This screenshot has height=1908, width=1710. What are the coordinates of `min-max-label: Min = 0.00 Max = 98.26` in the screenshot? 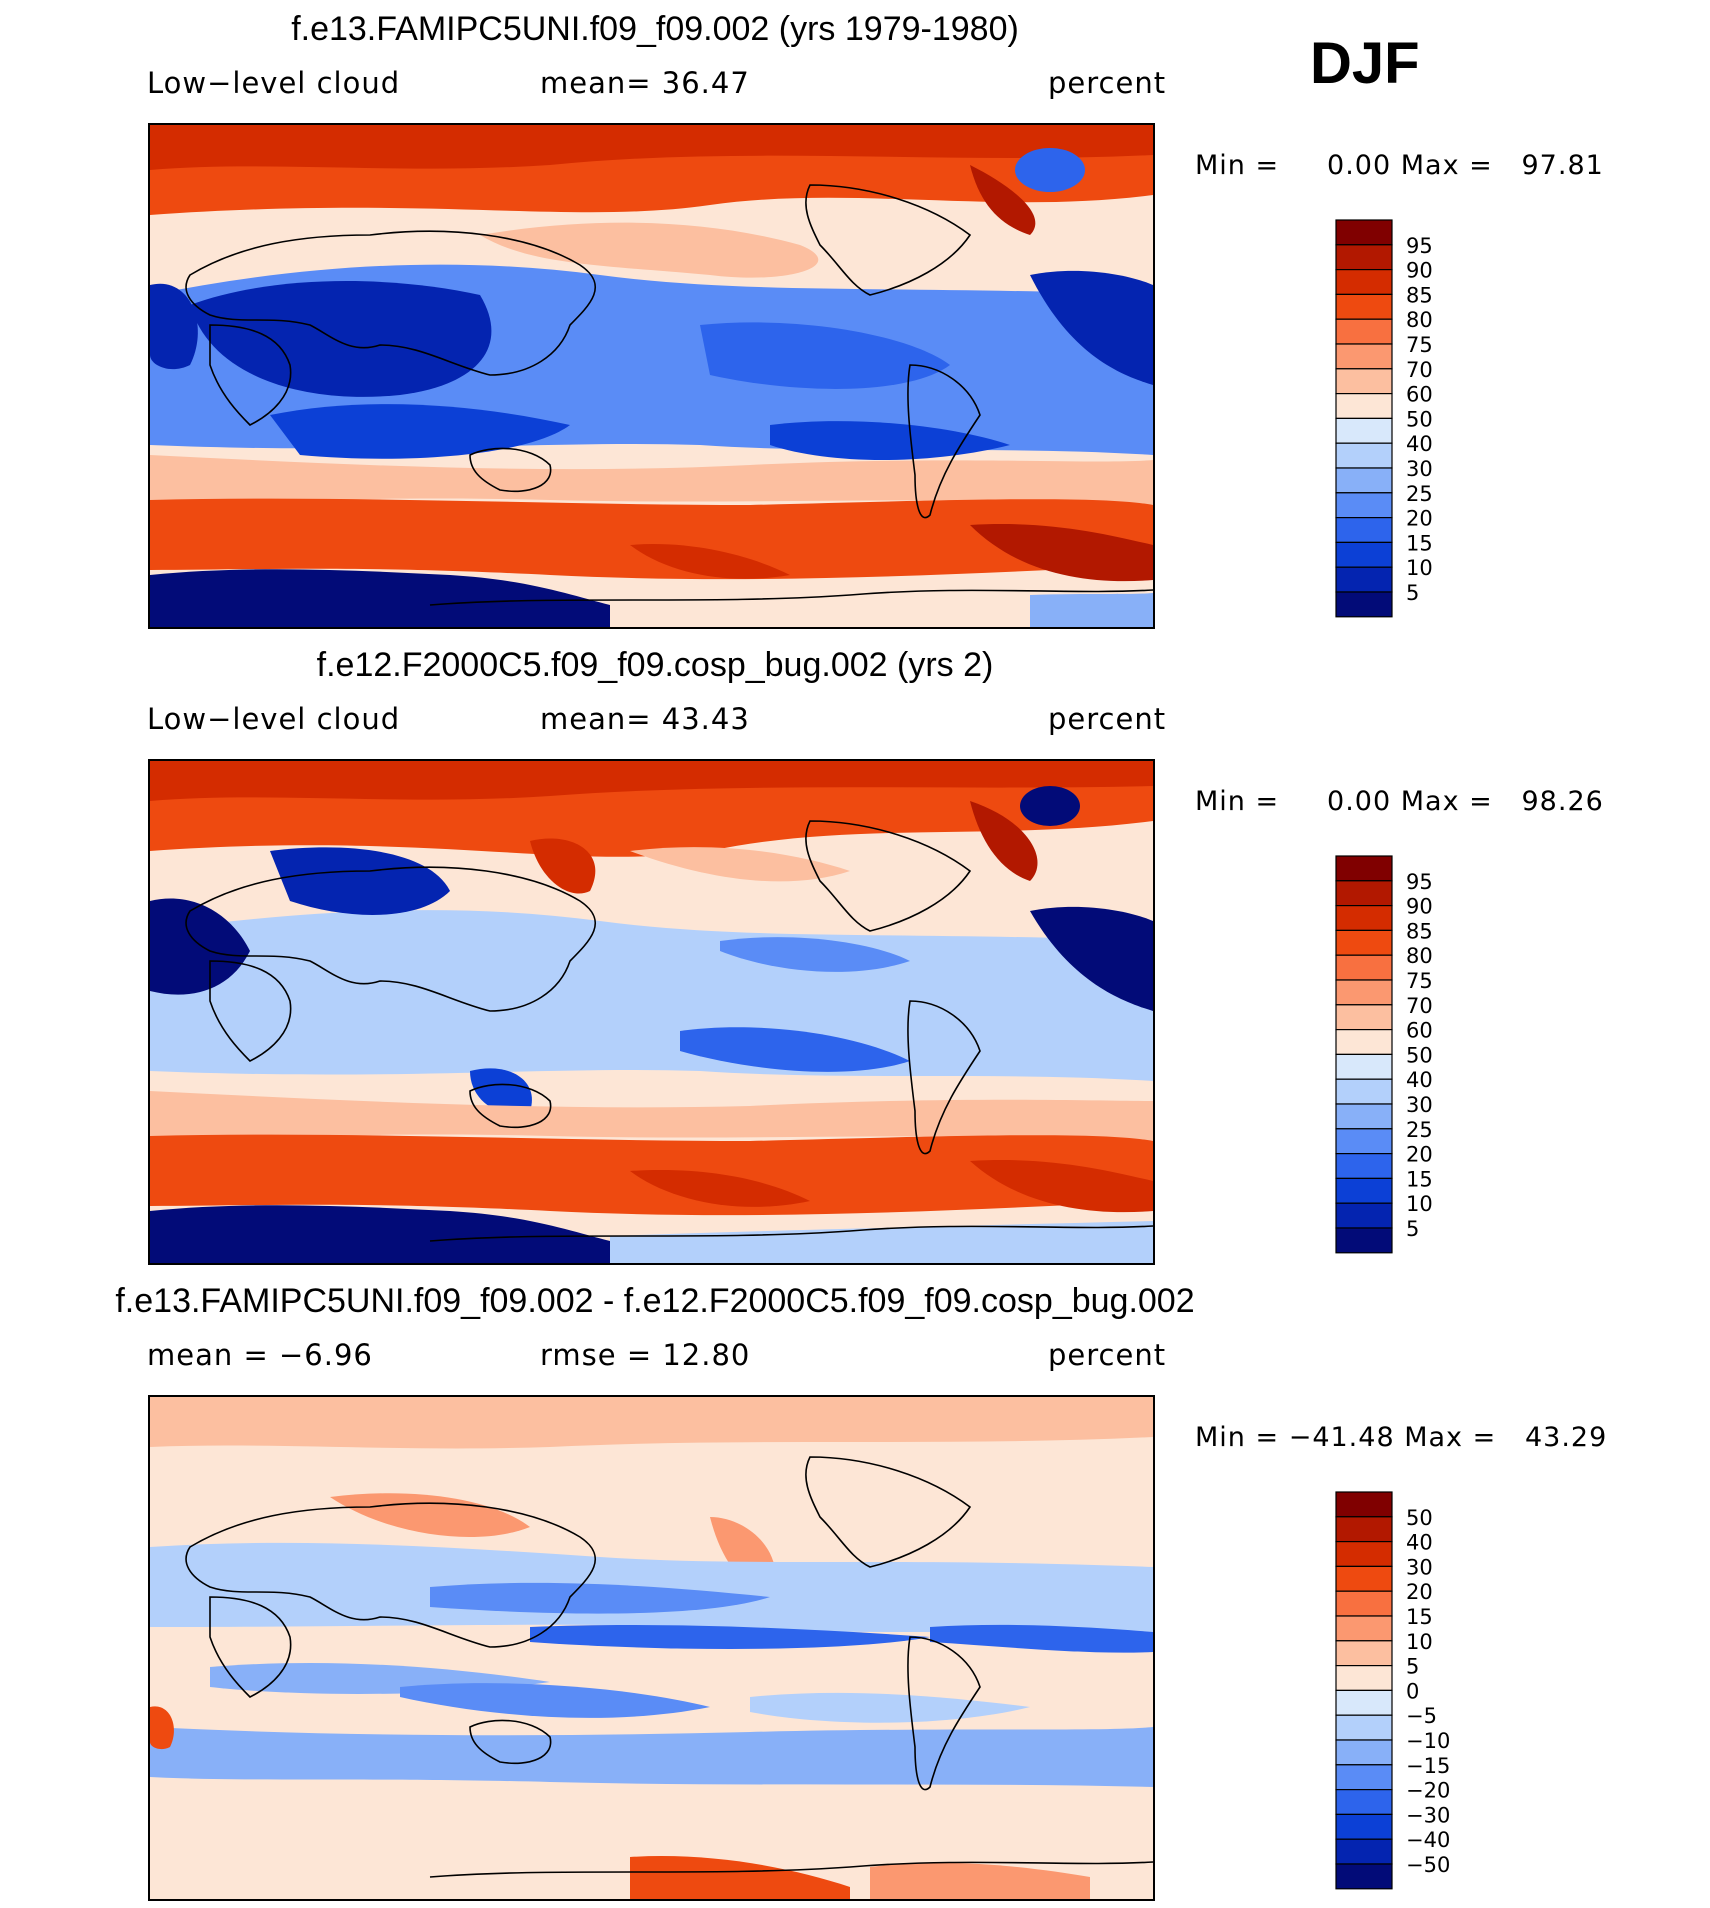 It's located at (1399, 801).